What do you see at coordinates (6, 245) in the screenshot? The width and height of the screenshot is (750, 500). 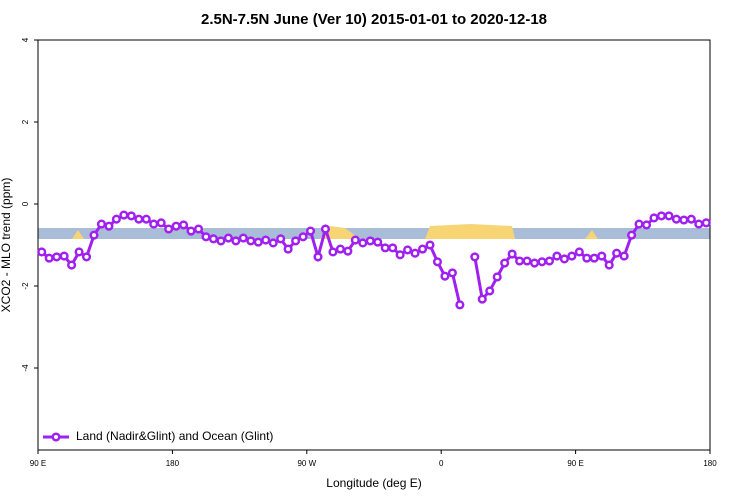 I see `y-axis-label: XCO2 - MLO trend (ppm)` at bounding box center [6, 245].